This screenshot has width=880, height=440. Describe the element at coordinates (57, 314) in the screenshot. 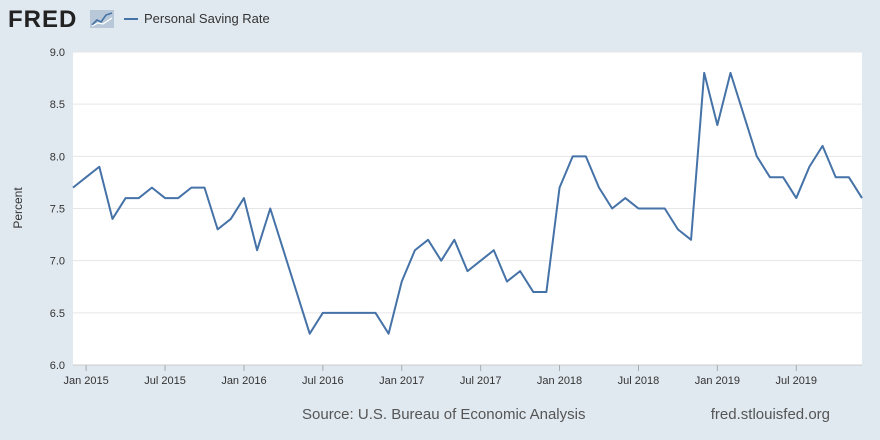

I see `y-tick-label: 6.5` at that location.